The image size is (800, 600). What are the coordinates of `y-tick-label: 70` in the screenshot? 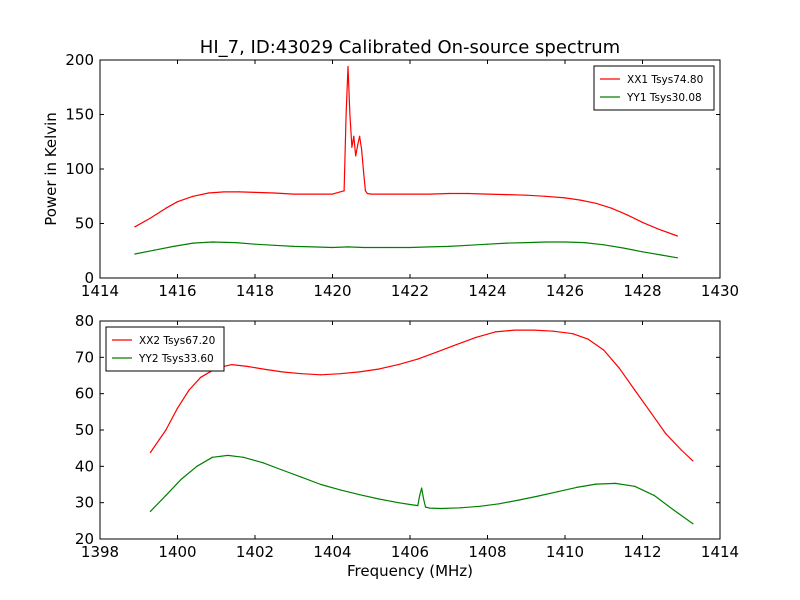 It's located at (84, 357).